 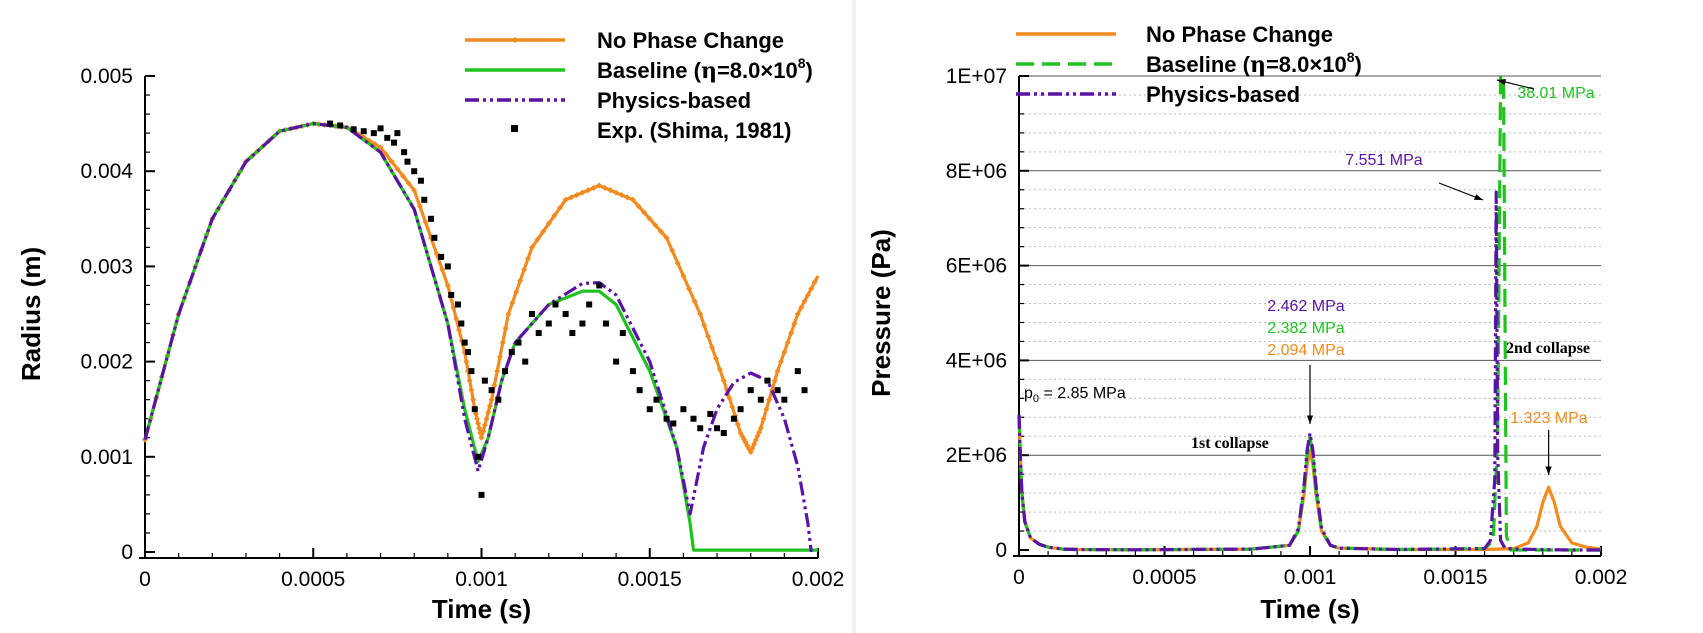 What do you see at coordinates (976, 266) in the screenshot?
I see `y-tick-label: 6E+06` at bounding box center [976, 266].